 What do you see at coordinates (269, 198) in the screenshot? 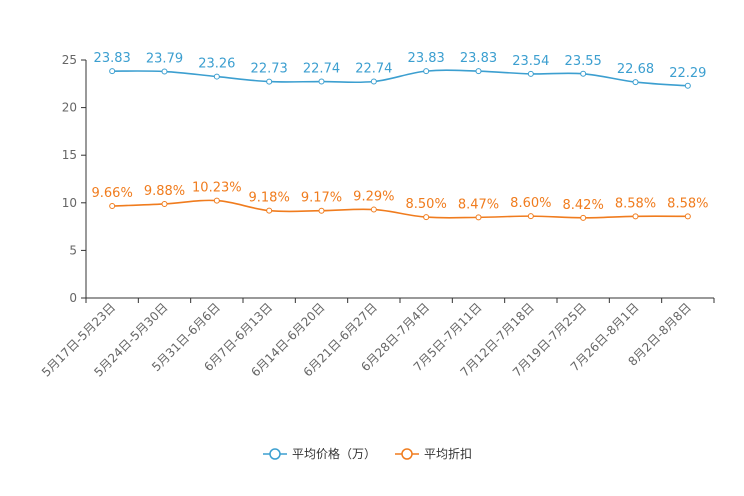
I see `data-label: 9.18%` at bounding box center [269, 198].